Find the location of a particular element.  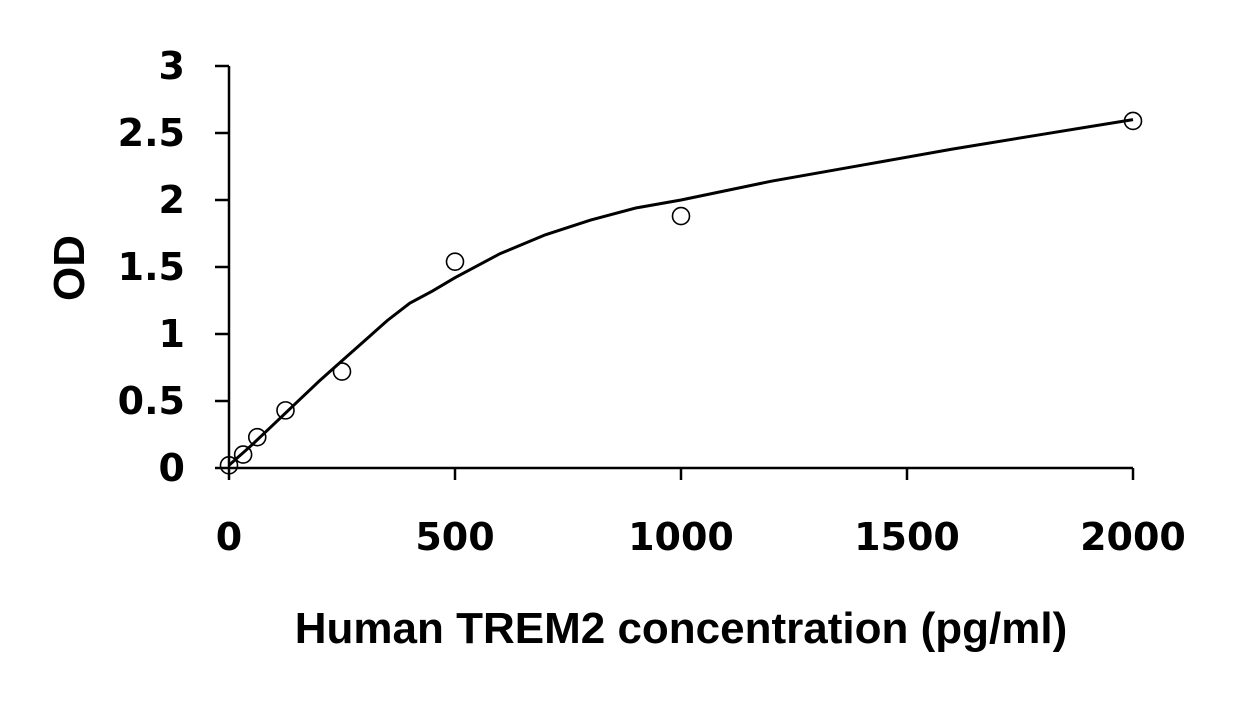

y-tick-label: 1 is located at coordinates (172, 334).